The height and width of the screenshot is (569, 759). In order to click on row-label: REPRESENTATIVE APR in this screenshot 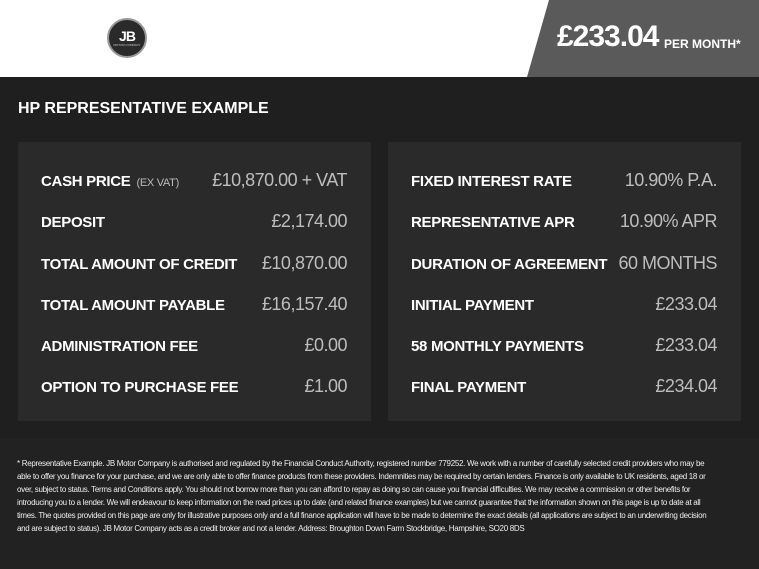, I will do `click(493, 223)`.